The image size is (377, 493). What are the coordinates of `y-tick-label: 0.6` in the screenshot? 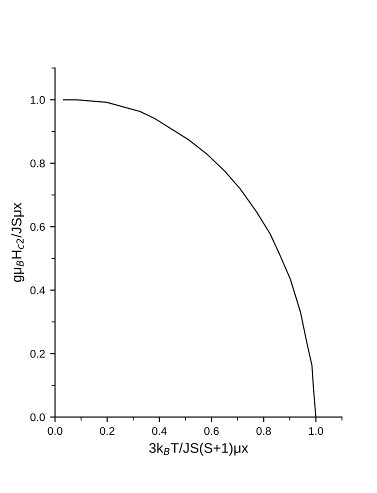 It's located at (37, 226).